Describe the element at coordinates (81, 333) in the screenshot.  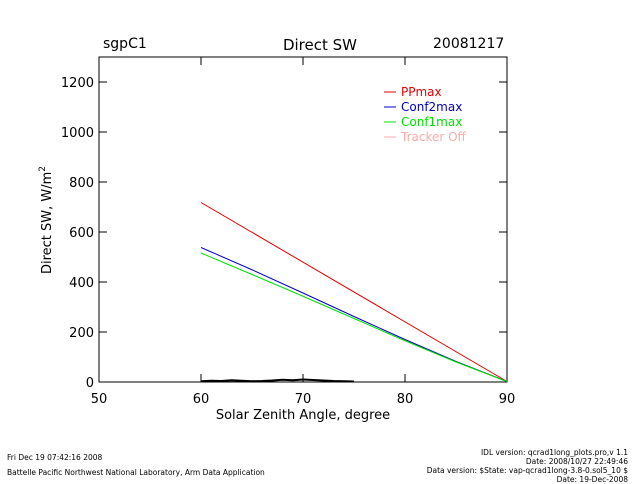
I see `y-tick-label: 200` at that location.